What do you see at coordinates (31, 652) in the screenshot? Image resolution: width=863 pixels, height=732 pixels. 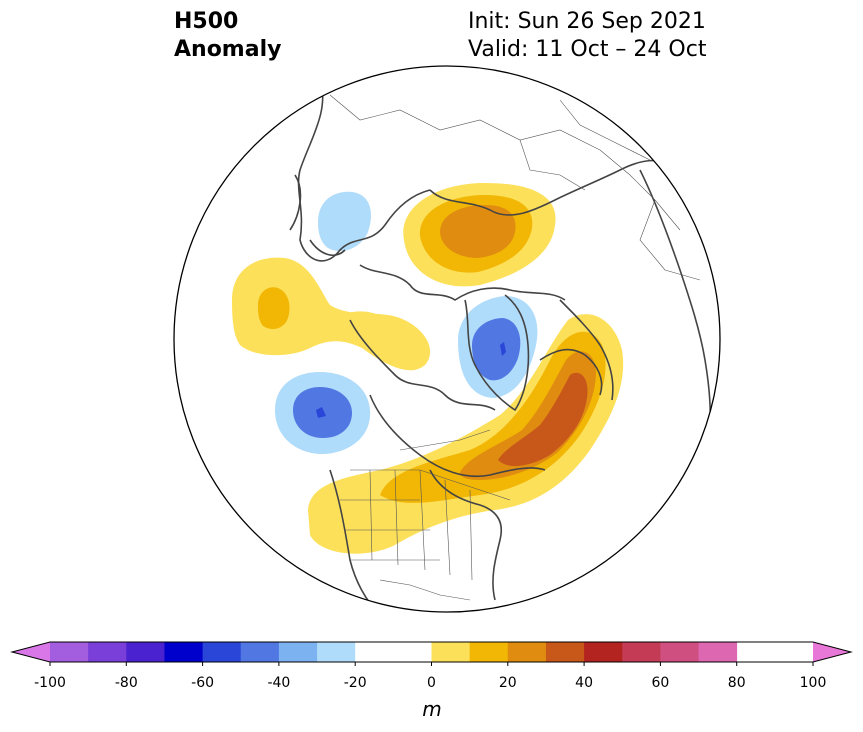 I see `colorbar-extend-under` at bounding box center [31, 652].